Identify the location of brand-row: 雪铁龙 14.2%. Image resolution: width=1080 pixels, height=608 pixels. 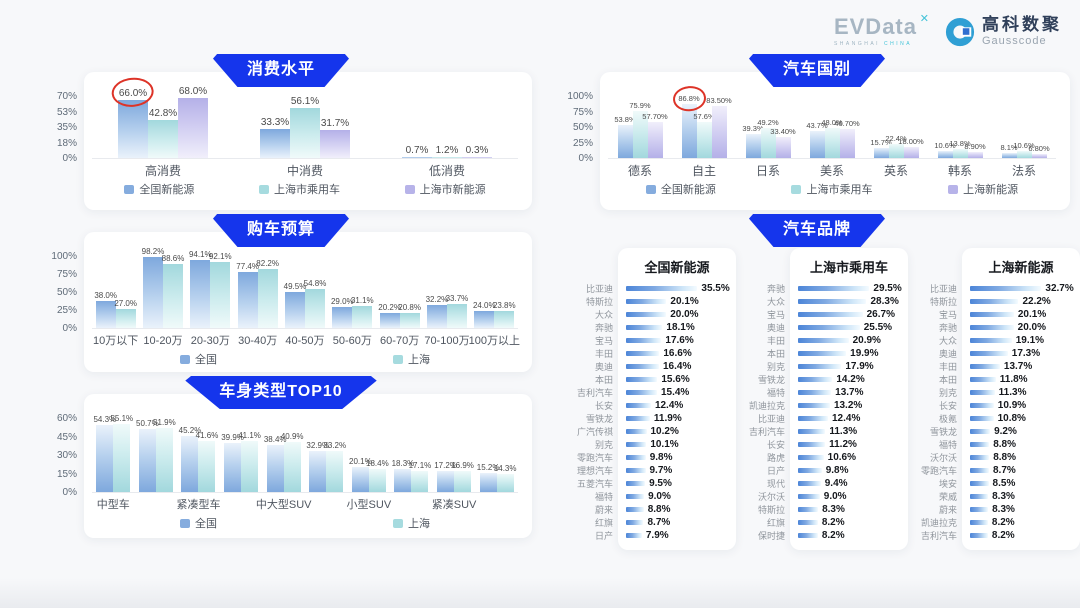
(829, 379).